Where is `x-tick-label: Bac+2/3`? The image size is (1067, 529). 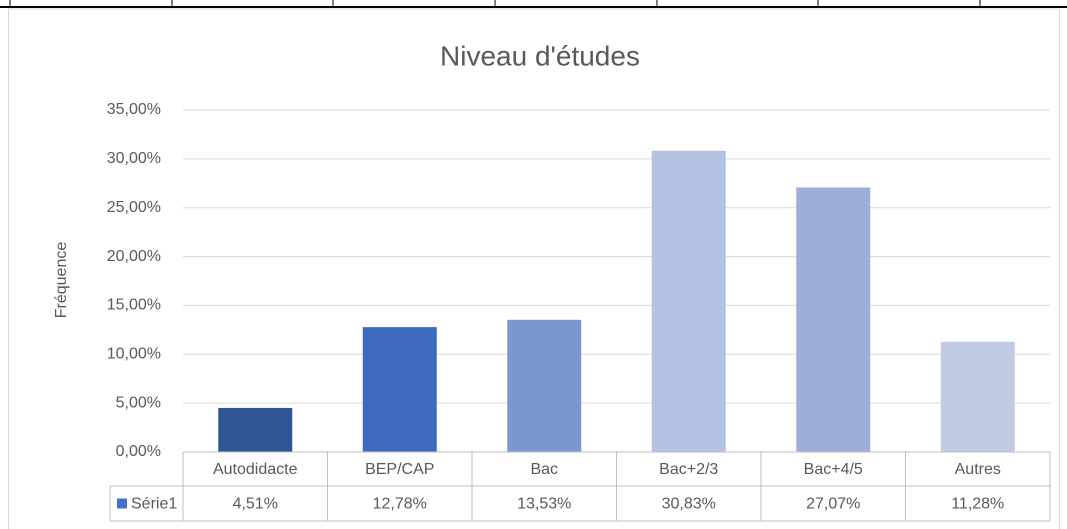
x-tick-label: Bac+2/3 is located at coordinates (688, 469).